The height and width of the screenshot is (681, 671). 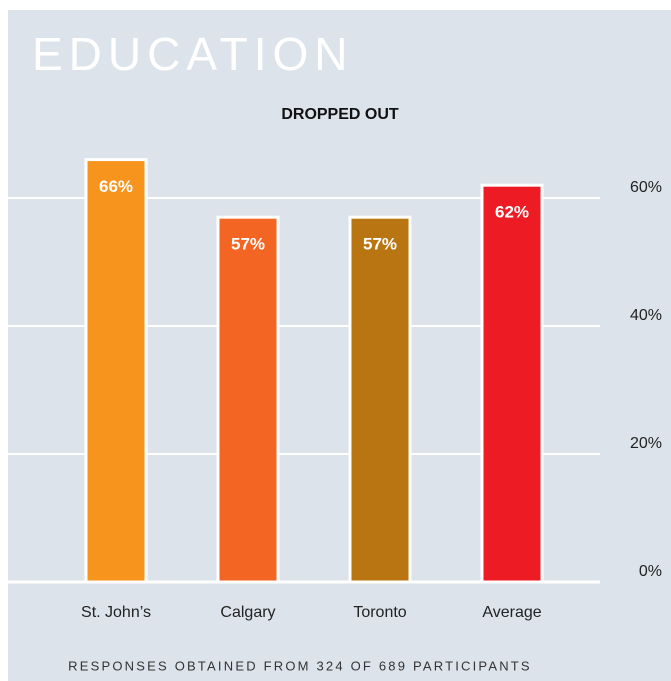 I want to click on x-tick-label: Average, so click(x=511, y=612).